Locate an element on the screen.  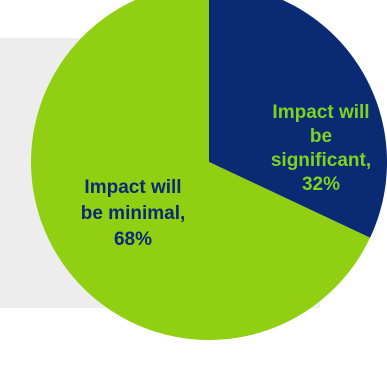
slice-label-line: 68% is located at coordinates (133, 239).